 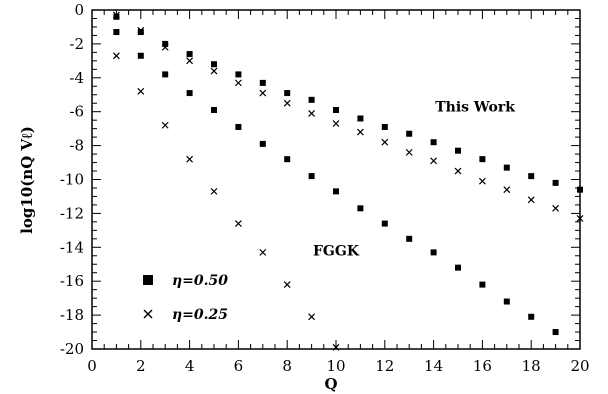 I want to click on annotation-fggk: FGGK, so click(x=336, y=252).